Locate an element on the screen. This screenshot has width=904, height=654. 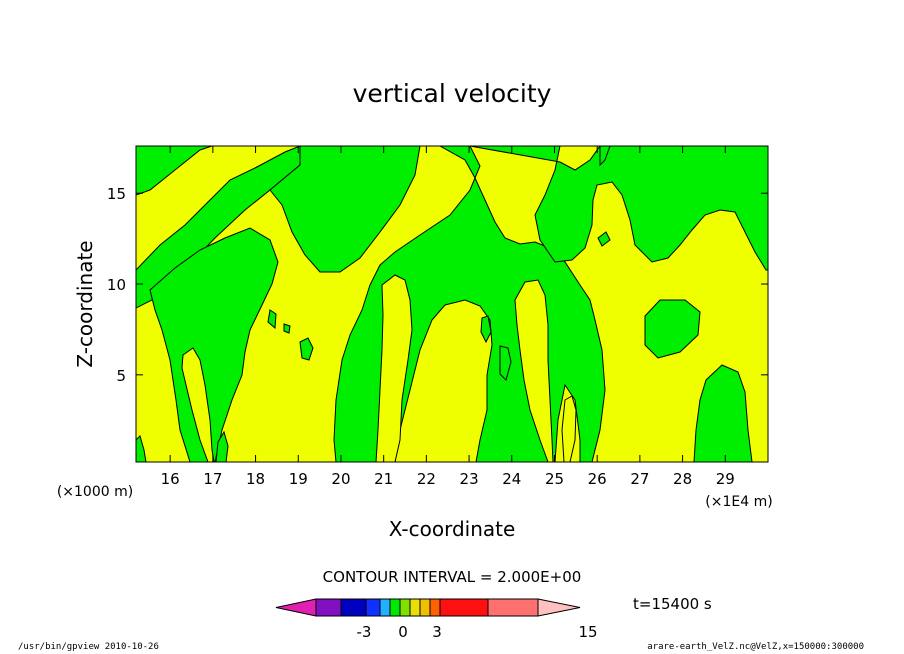
small-island-d is located at coordinates (287, 328).